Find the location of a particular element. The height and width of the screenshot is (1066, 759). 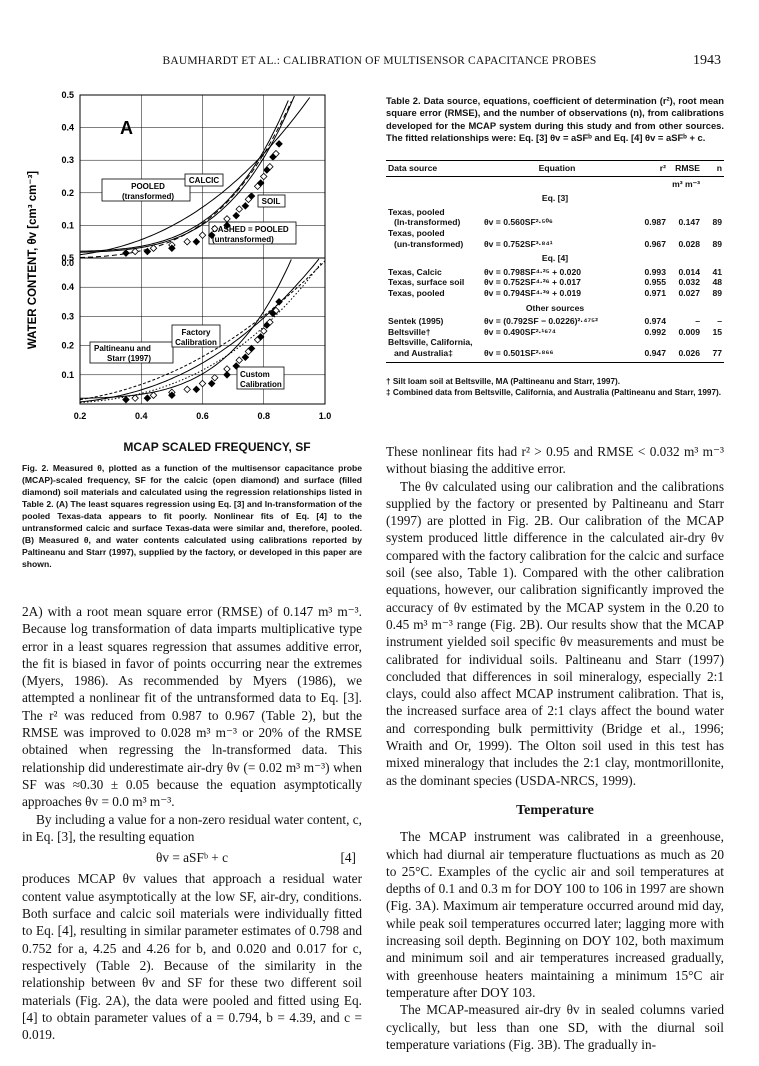

x-axis-label: MCAP SCALED FREQUENCY, SF is located at coordinates (217, 447).